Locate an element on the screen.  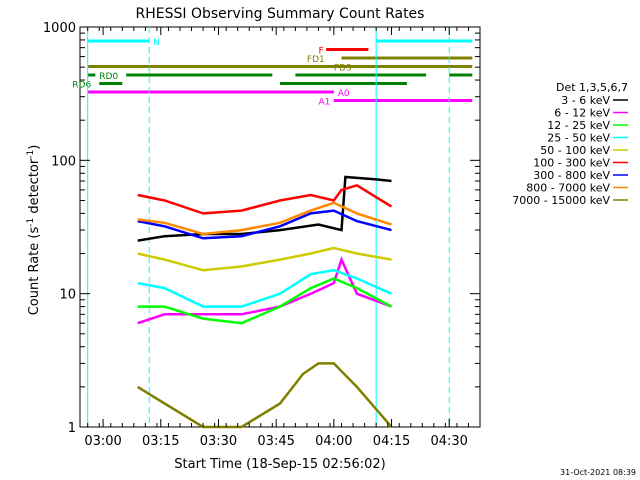
timestamp: 31-Oct-2021 08:39 is located at coordinates (598, 472).